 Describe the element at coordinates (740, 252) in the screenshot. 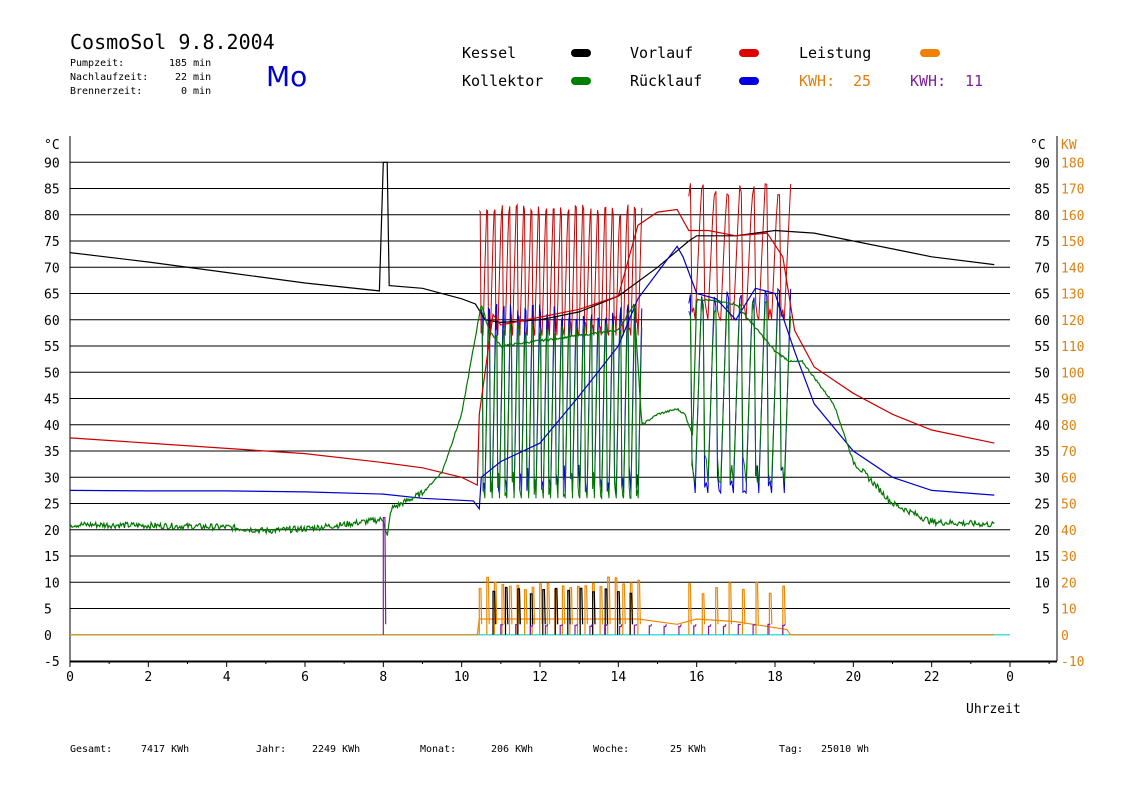

I see `oscillation-vorlauf` at that location.